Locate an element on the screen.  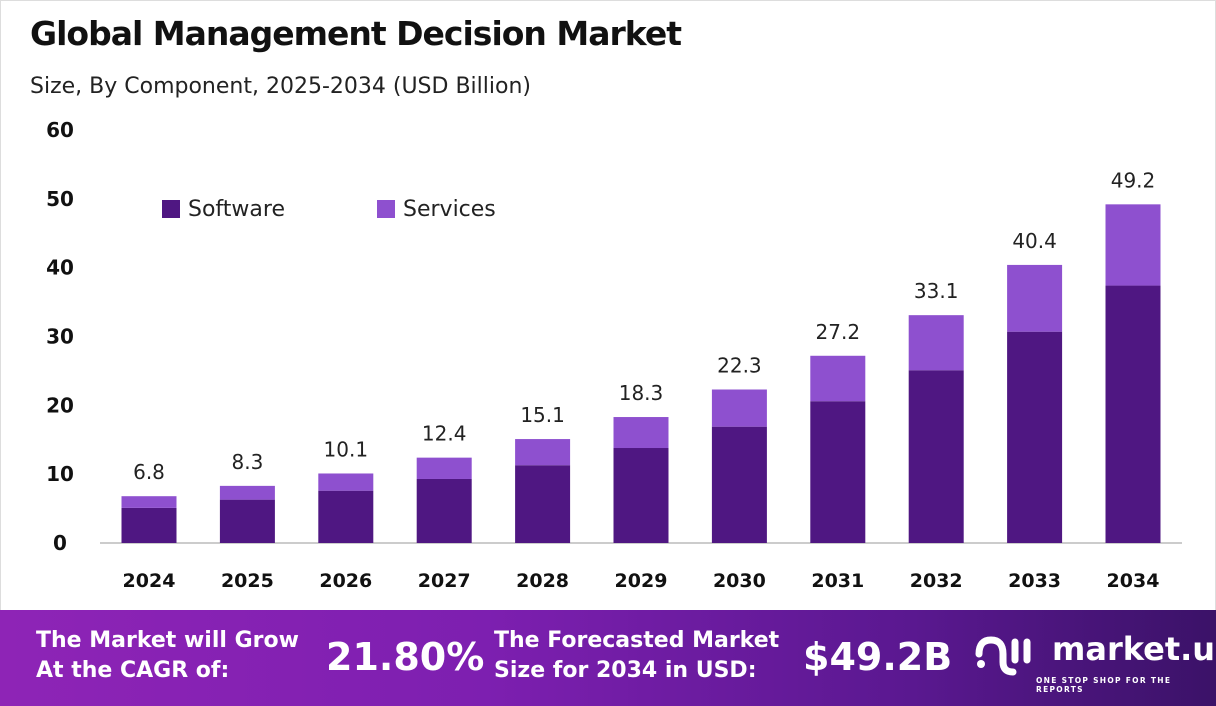
y-tick-label: 50 is located at coordinates (60, 199).